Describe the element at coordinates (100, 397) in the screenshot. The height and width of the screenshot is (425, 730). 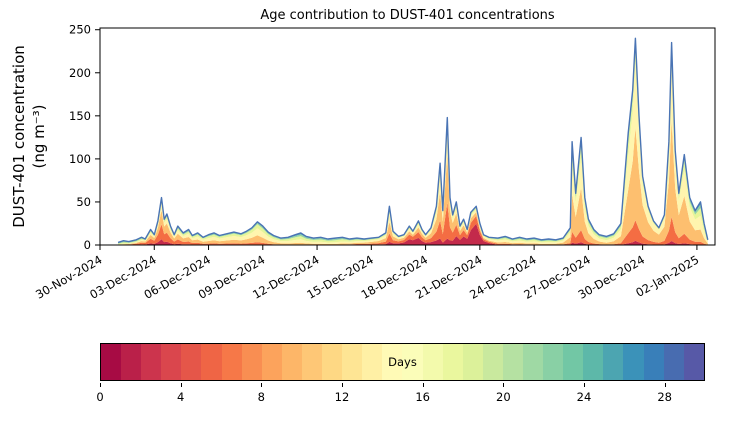
I see `colorbar-tick-label: 0` at that location.